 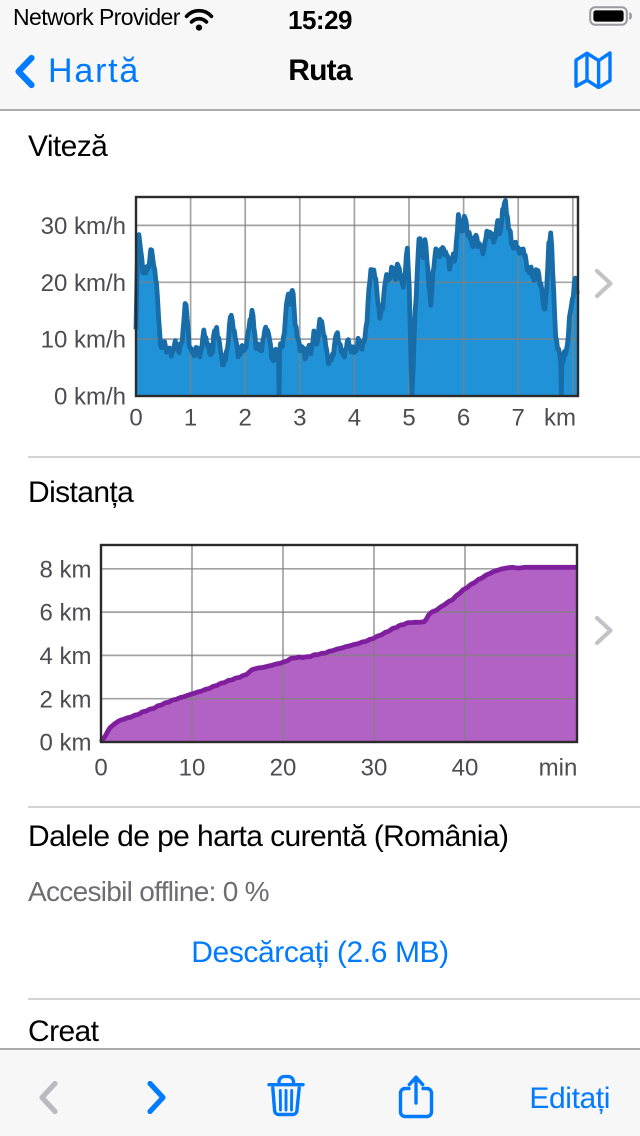 What do you see at coordinates (90, 397) in the screenshot?
I see `svg-text: 0 km/h` at bounding box center [90, 397].